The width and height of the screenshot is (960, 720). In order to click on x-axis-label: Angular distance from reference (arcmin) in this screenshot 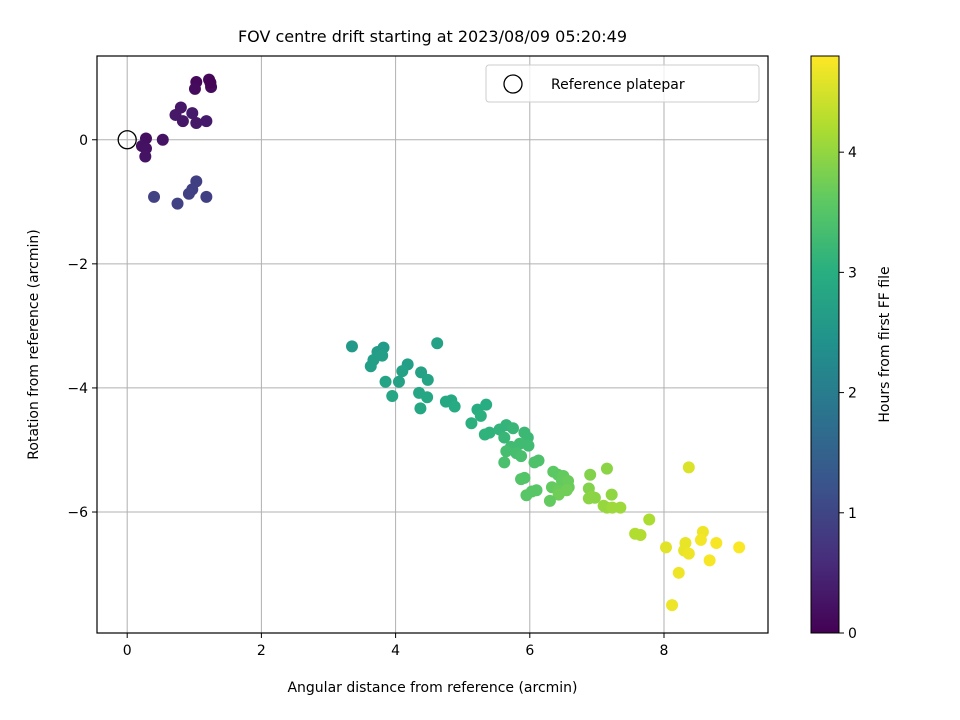, I will do `click(432, 688)`.